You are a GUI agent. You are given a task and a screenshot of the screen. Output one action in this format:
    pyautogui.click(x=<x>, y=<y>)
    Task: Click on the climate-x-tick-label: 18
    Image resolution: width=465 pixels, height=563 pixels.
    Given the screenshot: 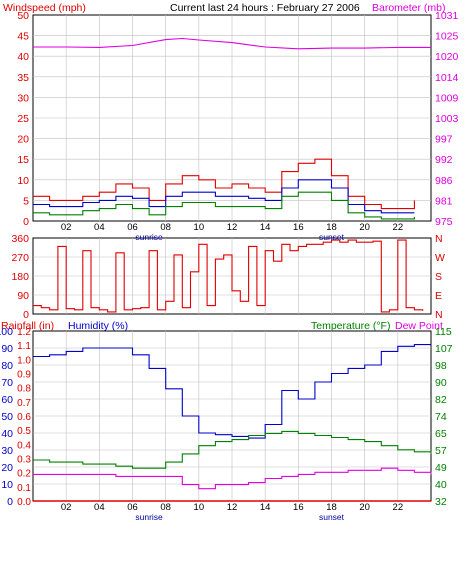 What is the action you would take?
    pyautogui.click(x=331, y=507)
    